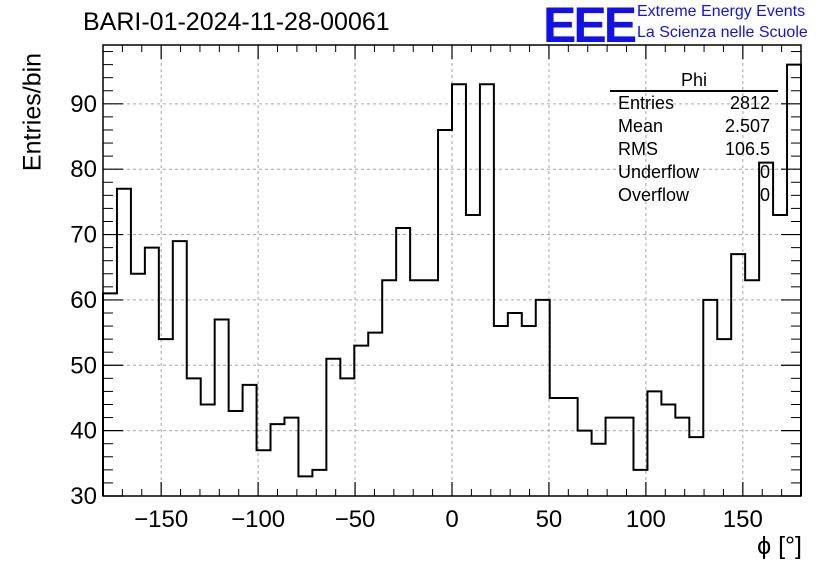  What do you see at coordinates (83, 169) in the screenshot?
I see `y-tick-label: 80` at bounding box center [83, 169].